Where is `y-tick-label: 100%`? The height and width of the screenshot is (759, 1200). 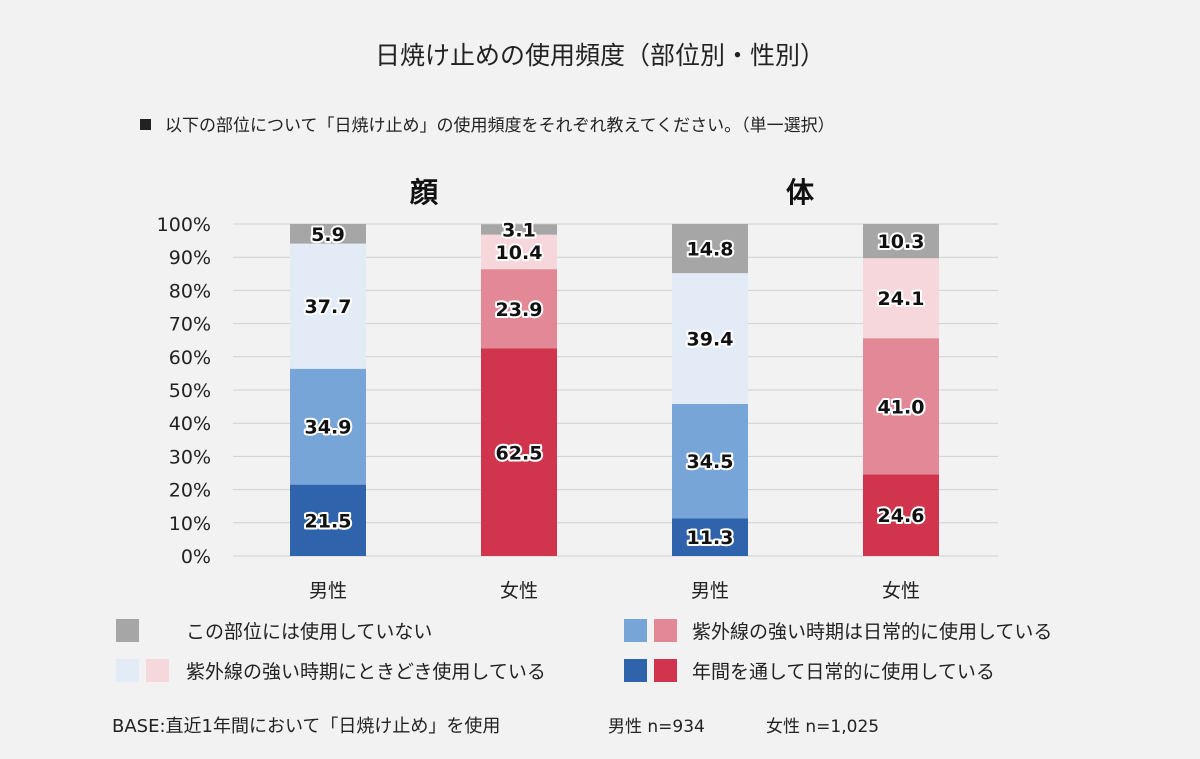 y-tick-label: 100% is located at coordinates (184, 225).